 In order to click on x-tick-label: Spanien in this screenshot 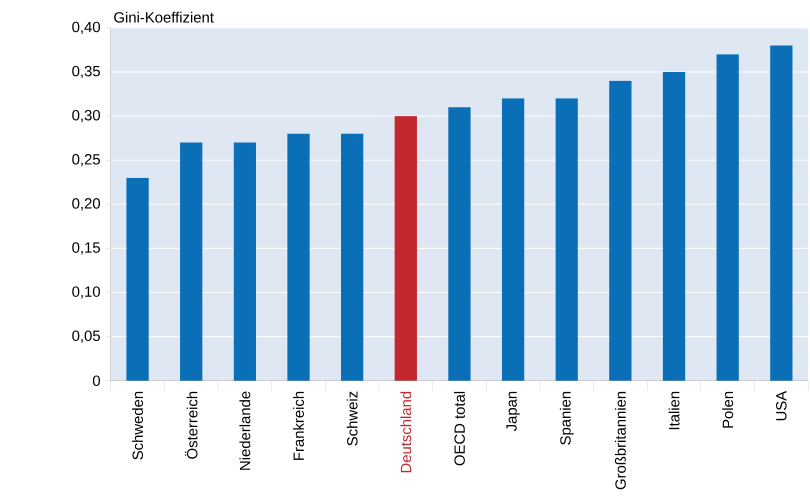, I will do `click(567, 418)`.